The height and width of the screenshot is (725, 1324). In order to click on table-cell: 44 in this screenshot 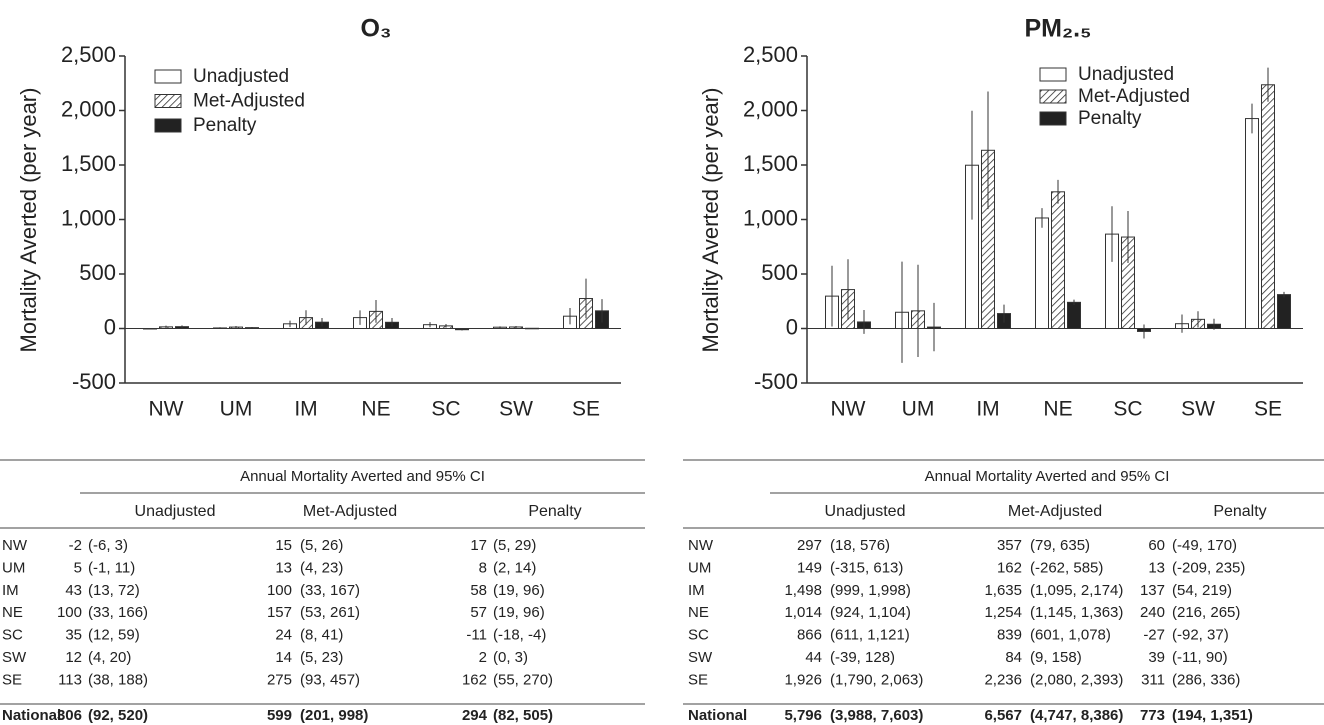, I will do `click(813, 657)`.